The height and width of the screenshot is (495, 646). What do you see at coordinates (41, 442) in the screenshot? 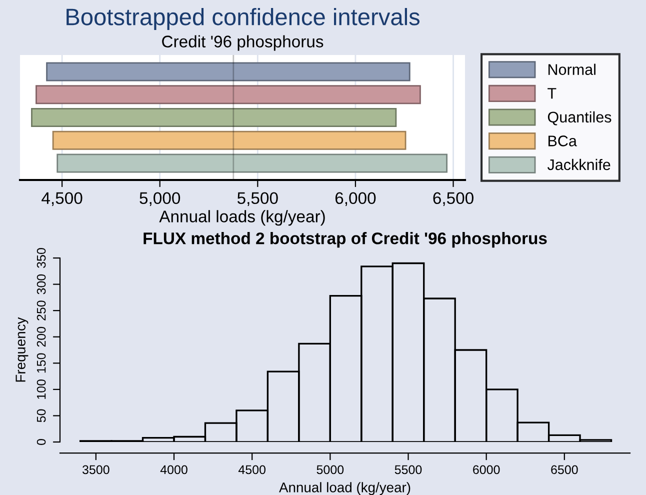
I see `y-tick-label: 0` at bounding box center [41, 442].